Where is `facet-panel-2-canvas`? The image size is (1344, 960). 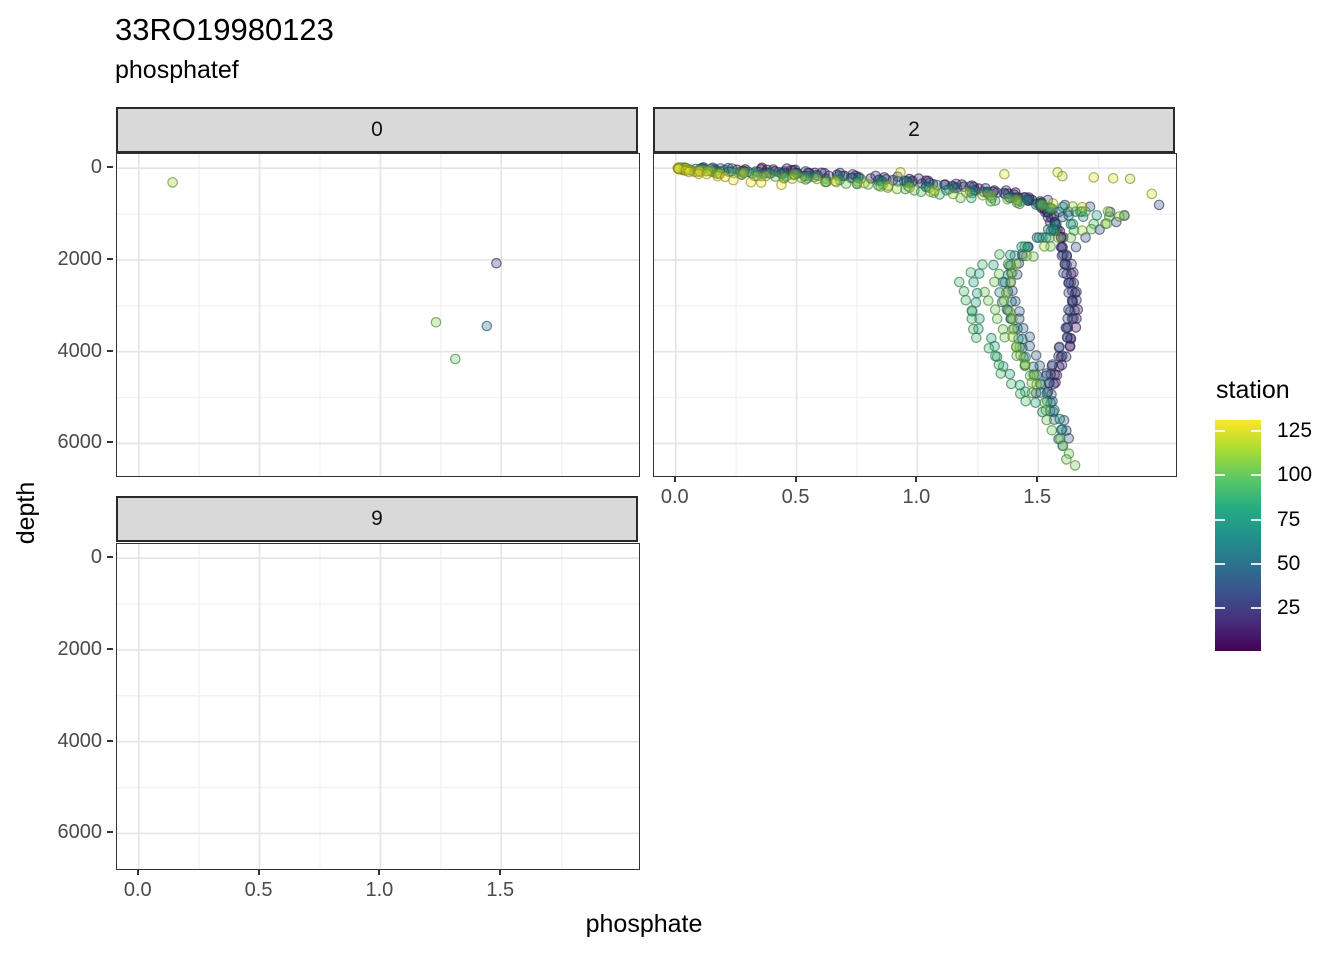 facet-panel-2-canvas is located at coordinates (915, 315).